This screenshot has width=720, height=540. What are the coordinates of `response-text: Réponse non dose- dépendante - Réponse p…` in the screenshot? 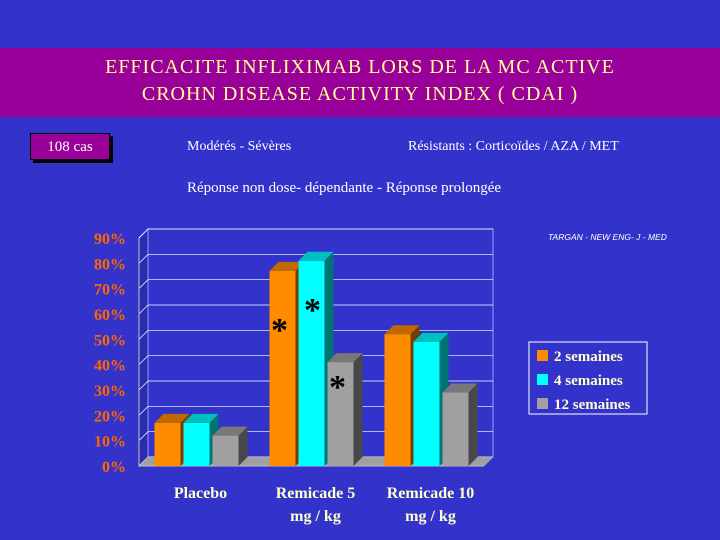 It's located at (344, 188).